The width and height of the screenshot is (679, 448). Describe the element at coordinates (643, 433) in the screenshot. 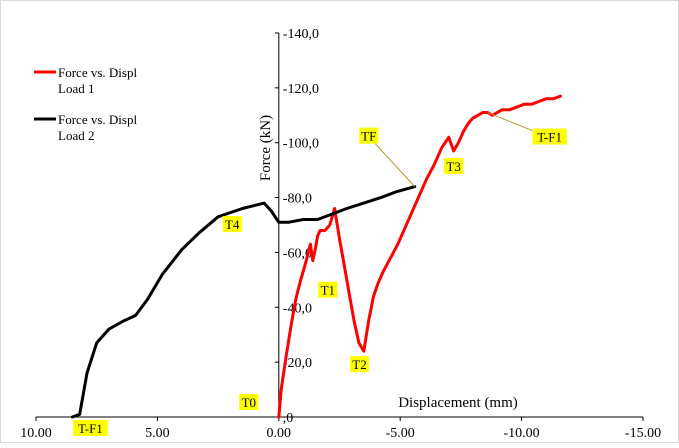

I see `x-tick-label: -15.00` at that location.